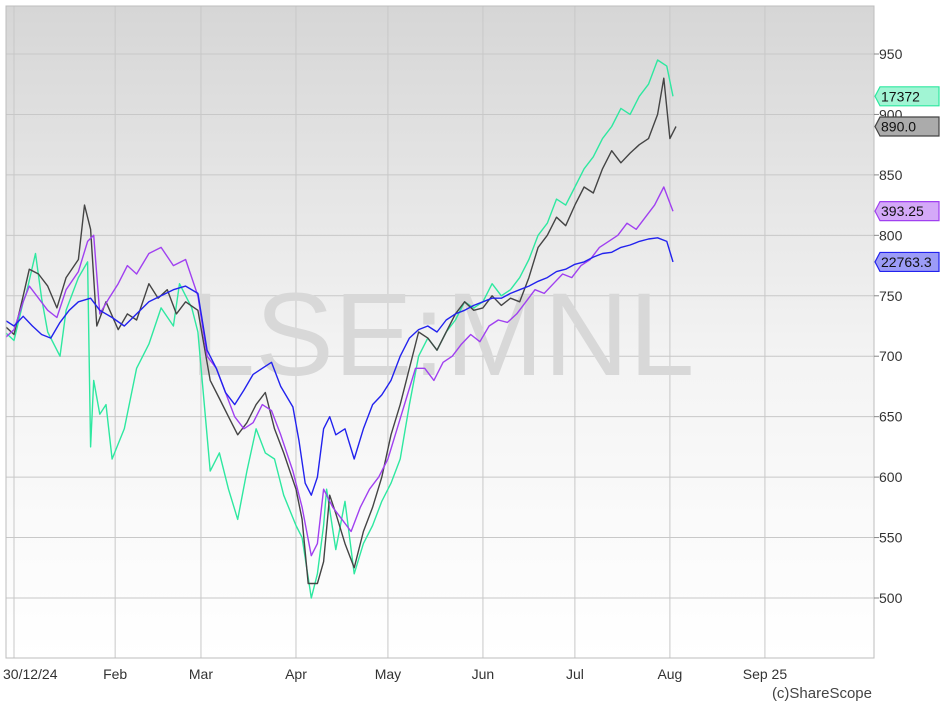  I want to click on x-tick-label: Jul, so click(575, 674).